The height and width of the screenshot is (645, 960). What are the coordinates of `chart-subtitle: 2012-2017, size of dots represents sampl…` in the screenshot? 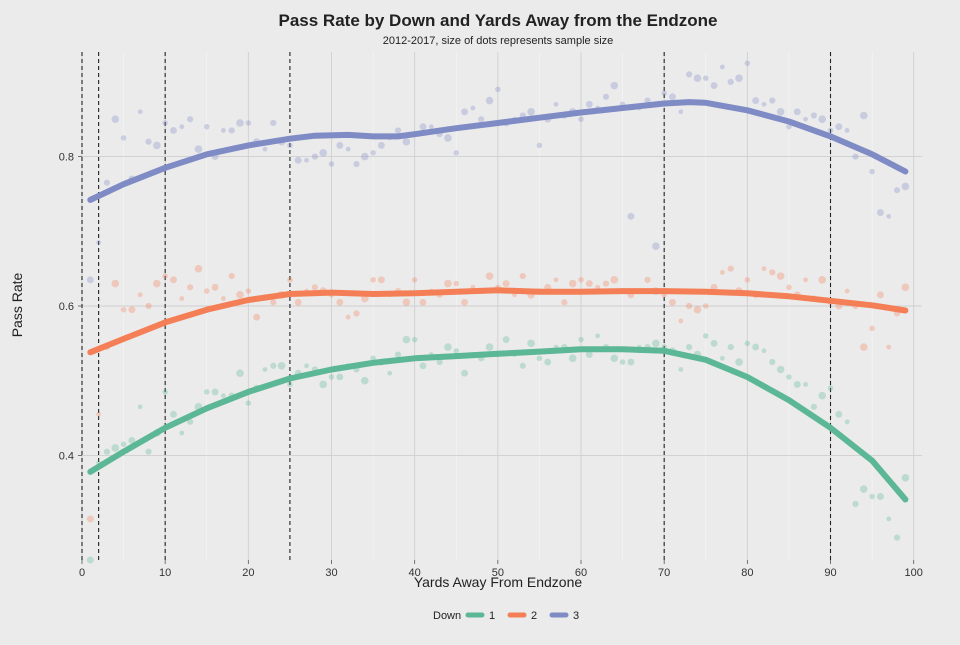 It's located at (498, 41).